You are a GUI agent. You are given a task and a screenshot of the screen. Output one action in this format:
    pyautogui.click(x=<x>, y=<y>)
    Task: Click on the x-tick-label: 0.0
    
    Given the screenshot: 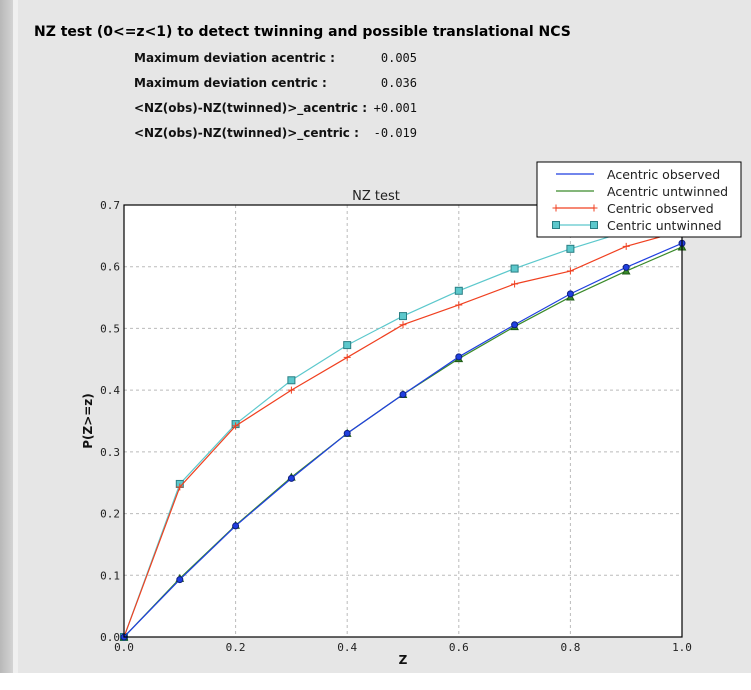 What is the action you would take?
    pyautogui.click(x=124, y=647)
    